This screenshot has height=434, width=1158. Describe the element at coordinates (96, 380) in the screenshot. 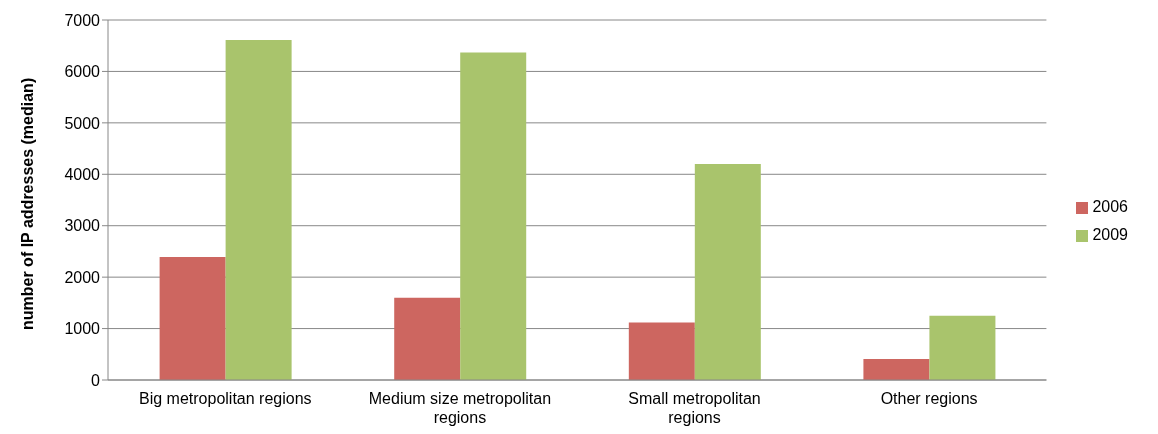

I see `y-tick-label: 0` at that location.